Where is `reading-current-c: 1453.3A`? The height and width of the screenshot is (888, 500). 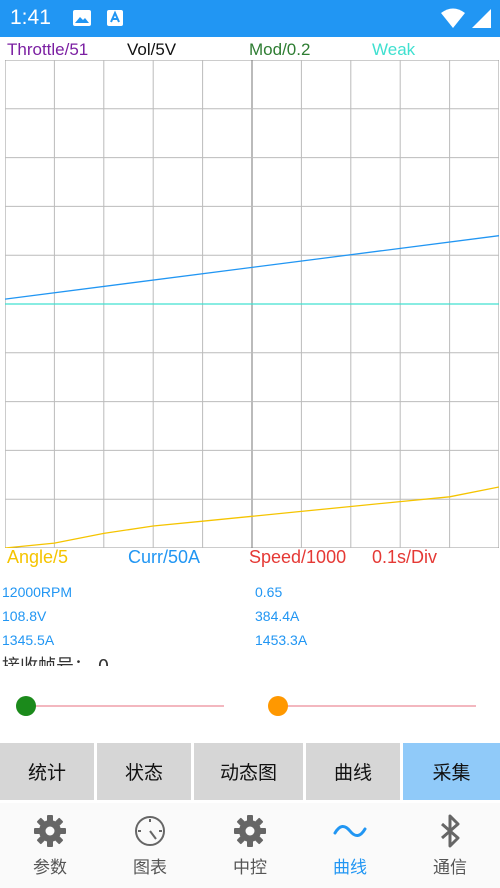 reading-current-c: 1453.3A is located at coordinates (281, 640).